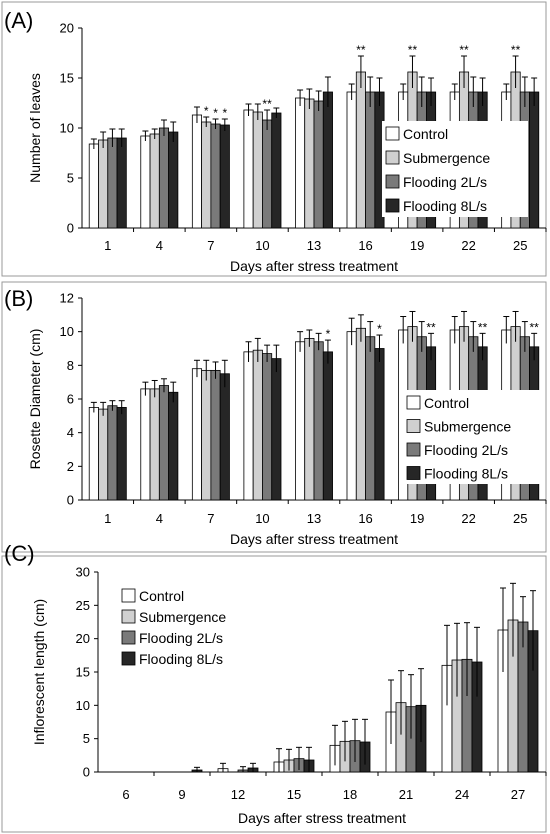 The height and width of the screenshot is (834, 550). Describe the element at coordinates (67, 28) in the screenshot. I see `y-tick-label: 20` at that location.